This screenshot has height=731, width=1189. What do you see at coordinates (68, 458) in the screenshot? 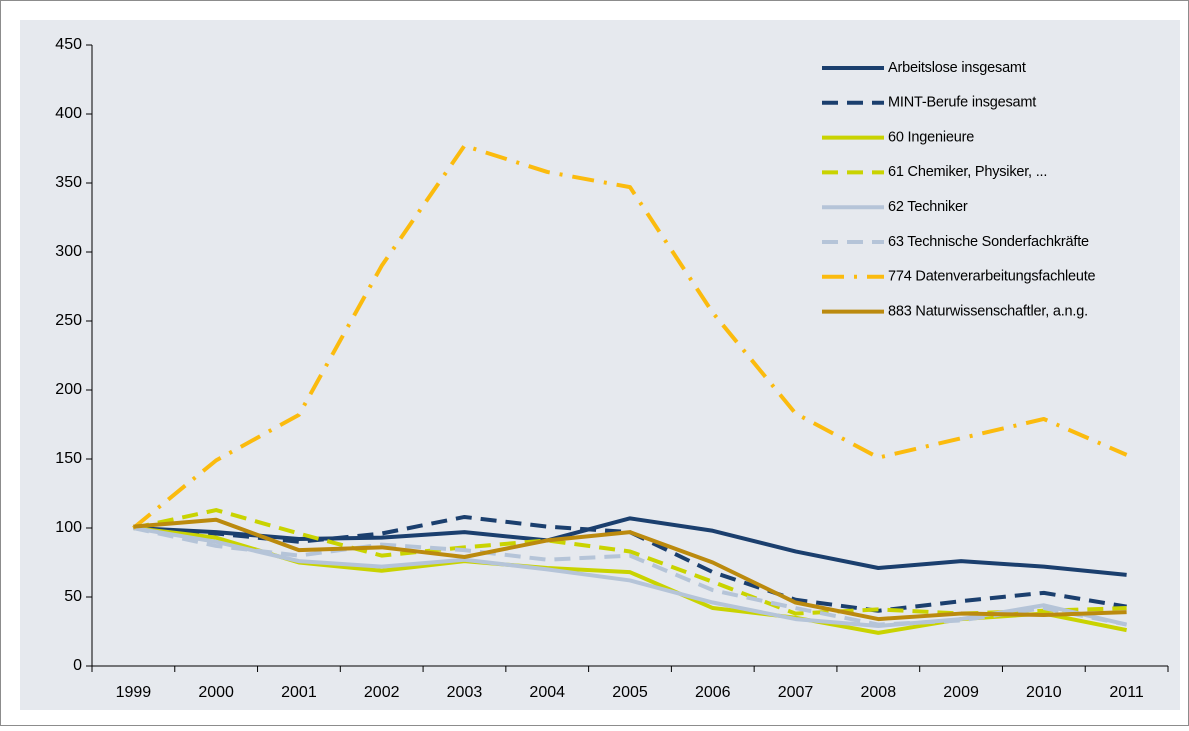
I see `y-tick-label: 150` at bounding box center [68, 458].